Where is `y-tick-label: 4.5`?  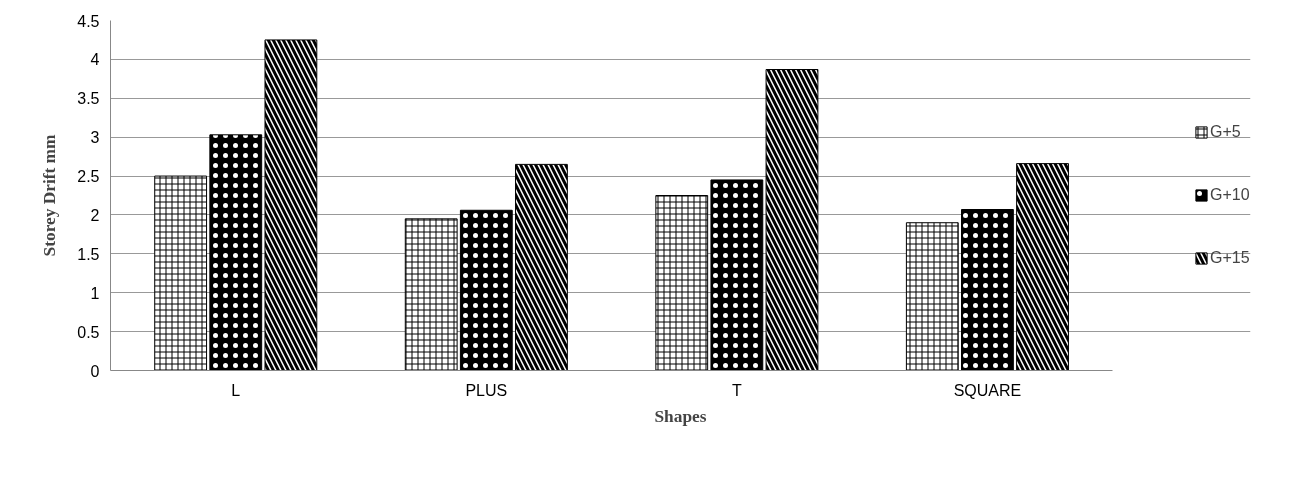 y-tick-label: 4.5 is located at coordinates (88, 21).